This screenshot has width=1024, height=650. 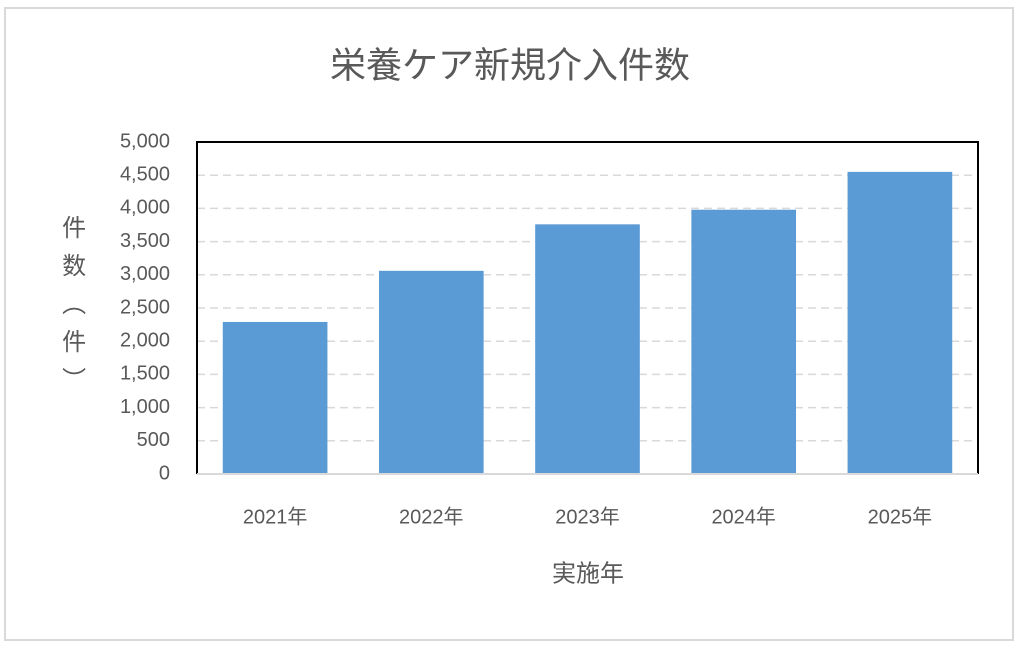 I want to click on y-tick-label: 2,000, so click(x=145, y=340).